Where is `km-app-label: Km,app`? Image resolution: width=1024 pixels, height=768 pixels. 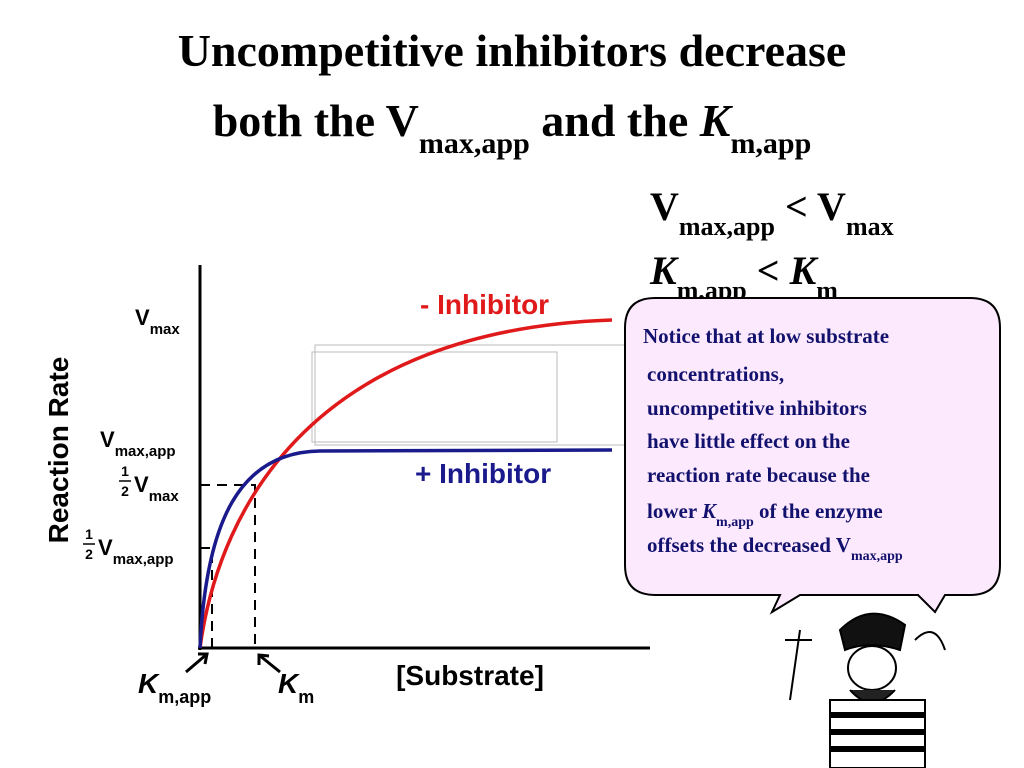
km-app-label: Km,app is located at coordinates (174, 687).